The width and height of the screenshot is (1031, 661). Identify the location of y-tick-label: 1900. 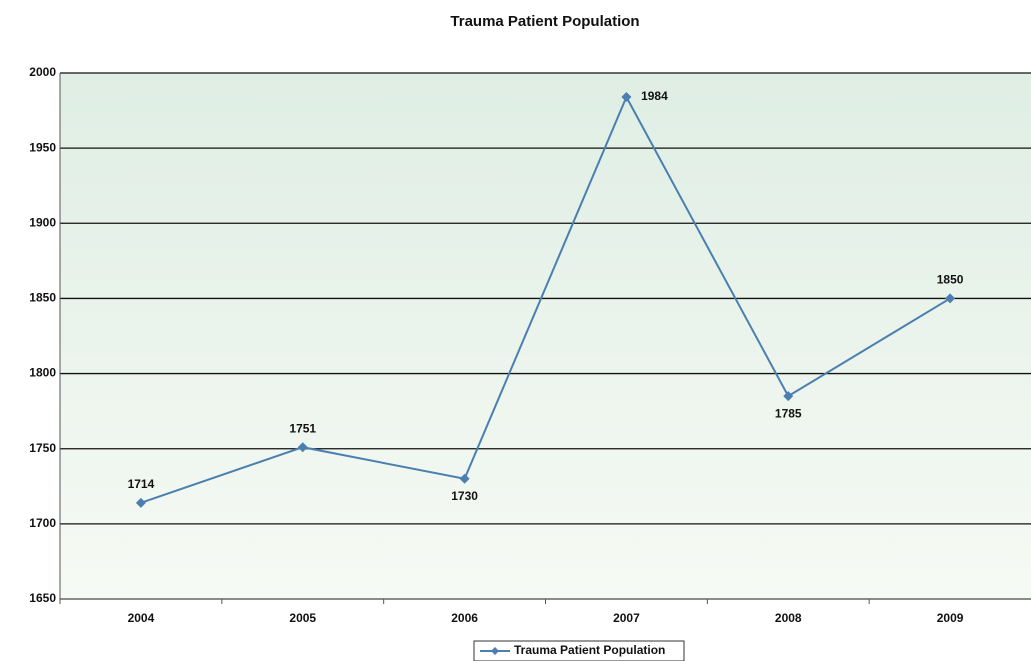
(42, 222).